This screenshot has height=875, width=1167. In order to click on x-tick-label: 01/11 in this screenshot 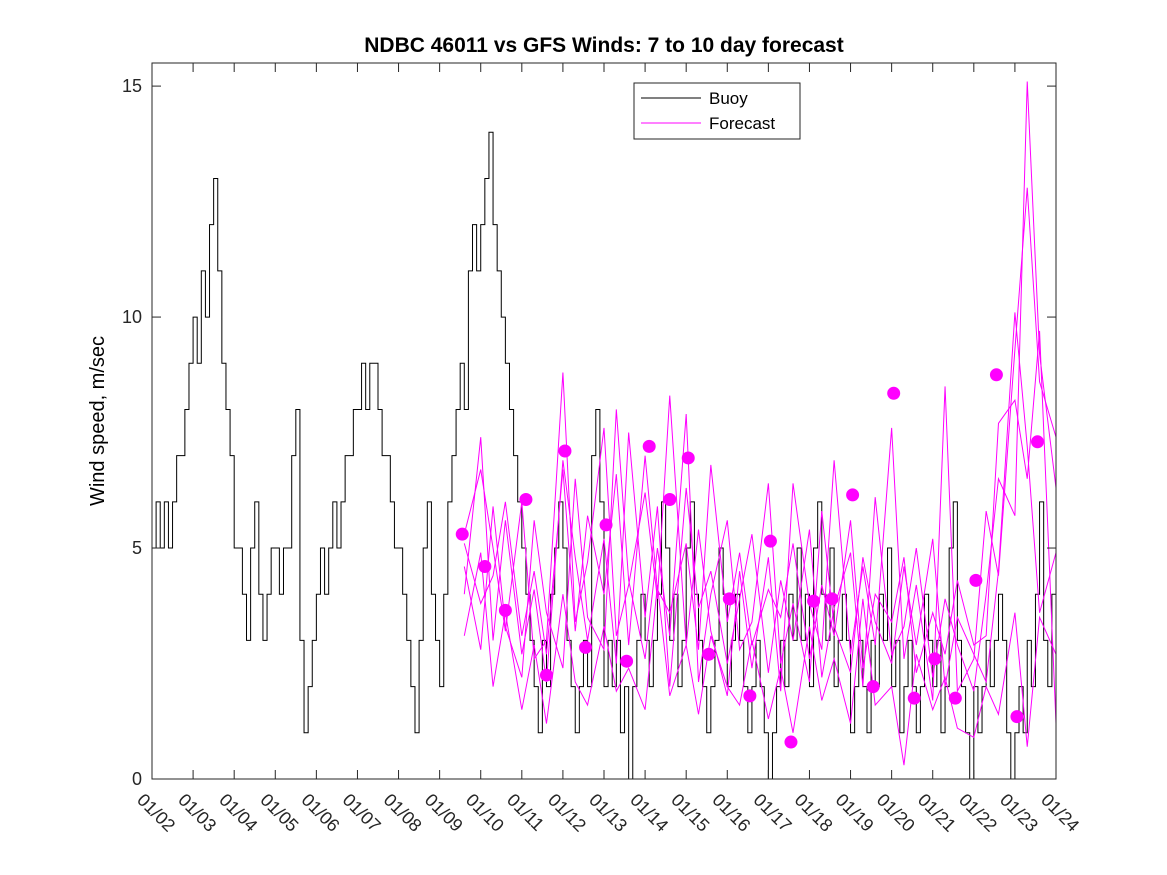, I will do `click(525, 812)`.